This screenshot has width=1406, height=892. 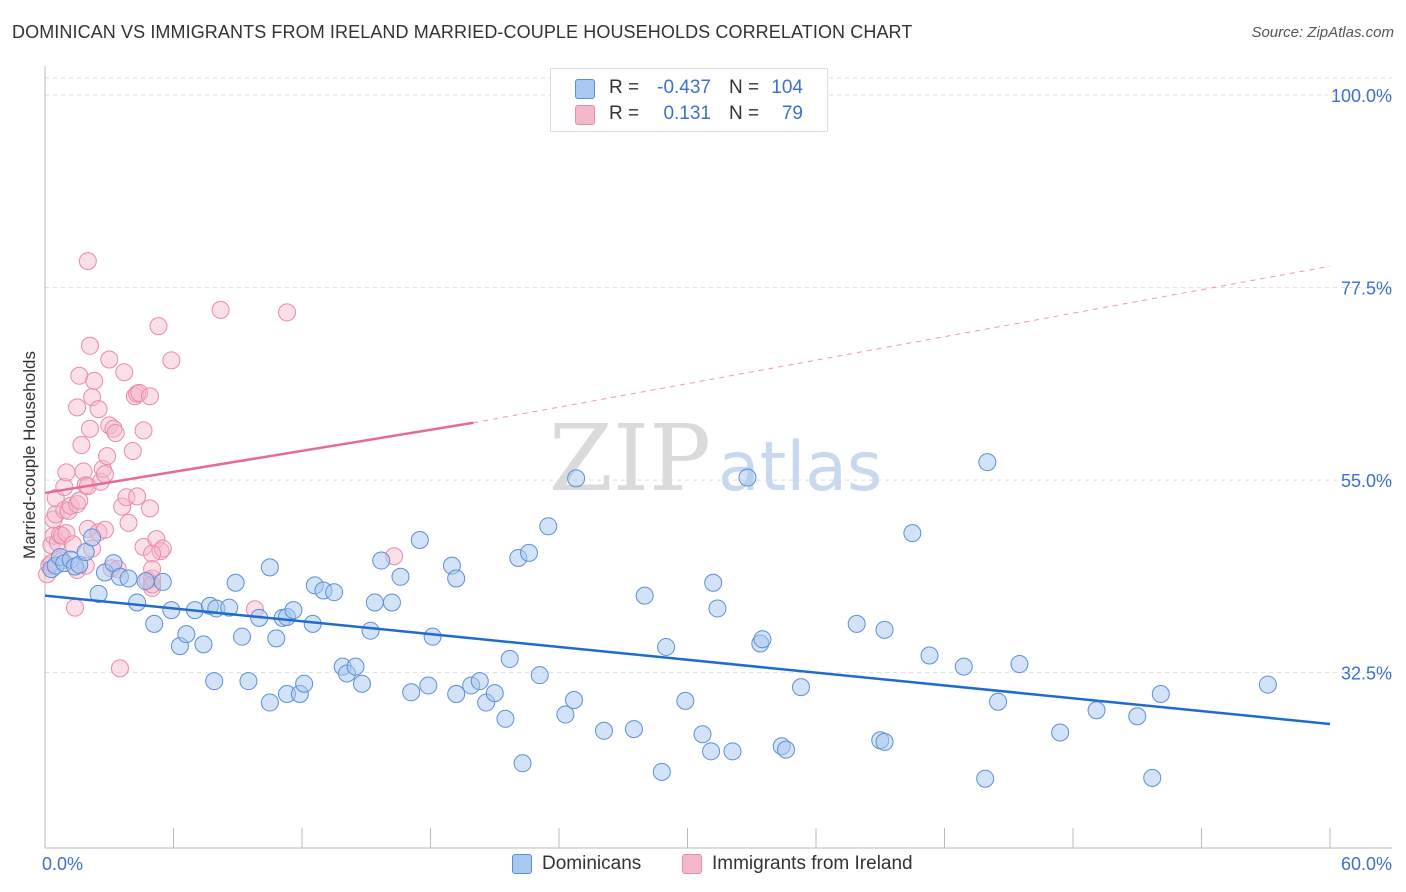 I want to click on y-tick-label: 32.5%, so click(x=1366, y=674).